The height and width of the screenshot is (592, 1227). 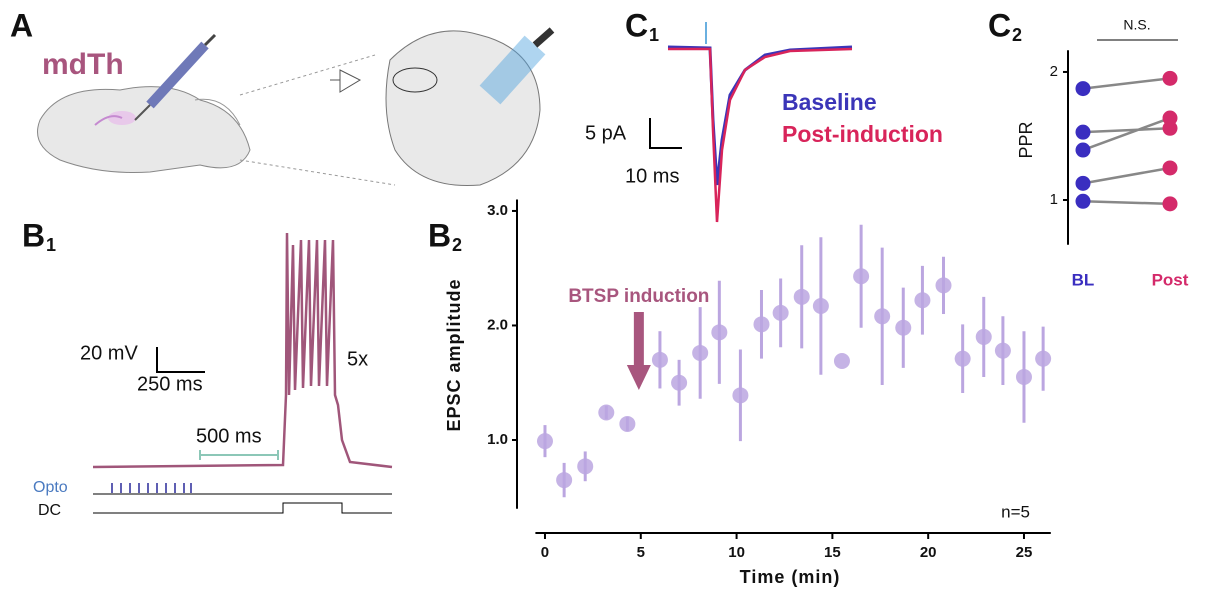 What do you see at coordinates (862, 134) in the screenshot?
I see `legend-entry: Post-induction` at bounding box center [862, 134].